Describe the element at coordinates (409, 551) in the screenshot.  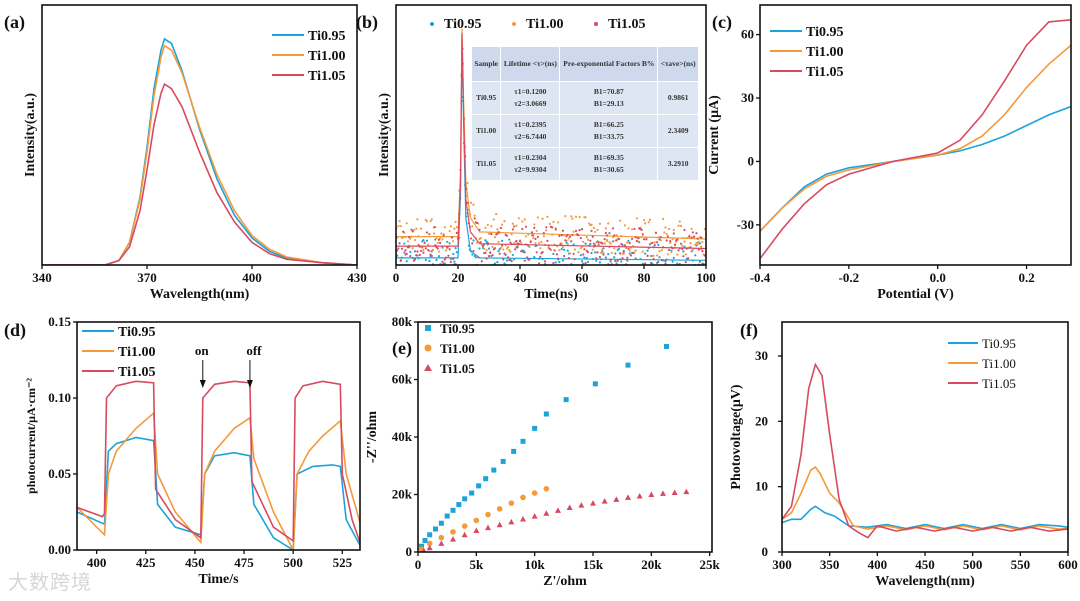
I see `y-tick-label: 0` at that location.